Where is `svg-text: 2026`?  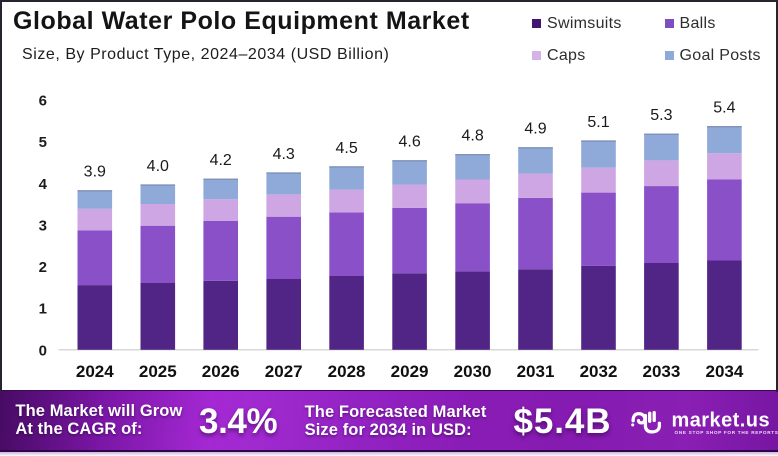
svg-text: 2026 is located at coordinates (221, 371).